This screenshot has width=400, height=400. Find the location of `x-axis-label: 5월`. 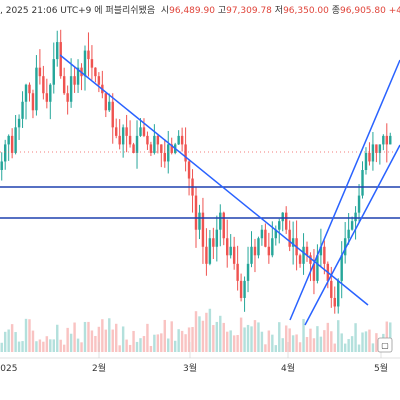

x-axis-label: 5월 is located at coordinates (381, 368).